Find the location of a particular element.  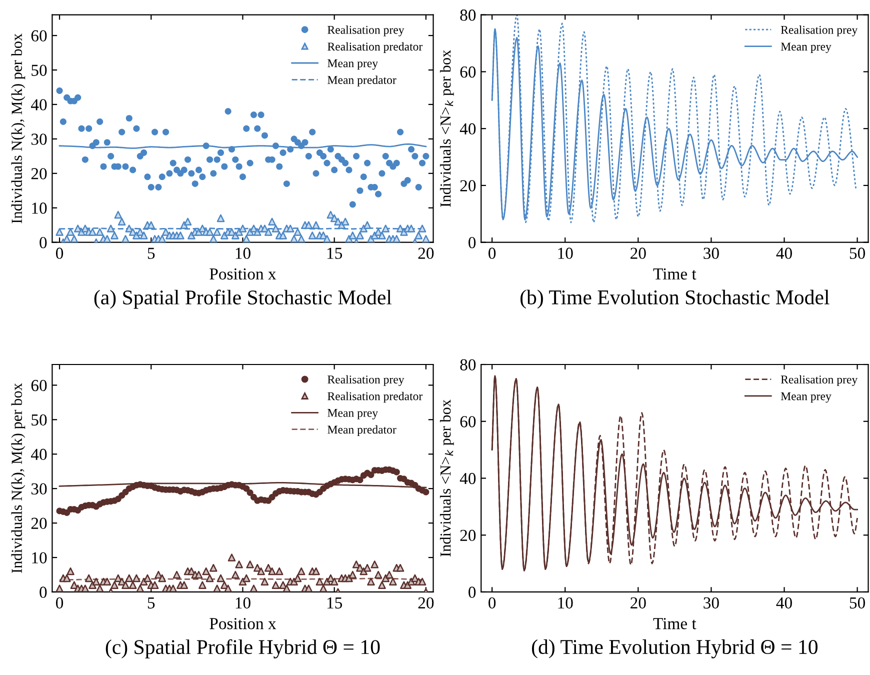

text: (d) Time Evolution Hybrid Θ = 10 is located at coordinates (675, 648).